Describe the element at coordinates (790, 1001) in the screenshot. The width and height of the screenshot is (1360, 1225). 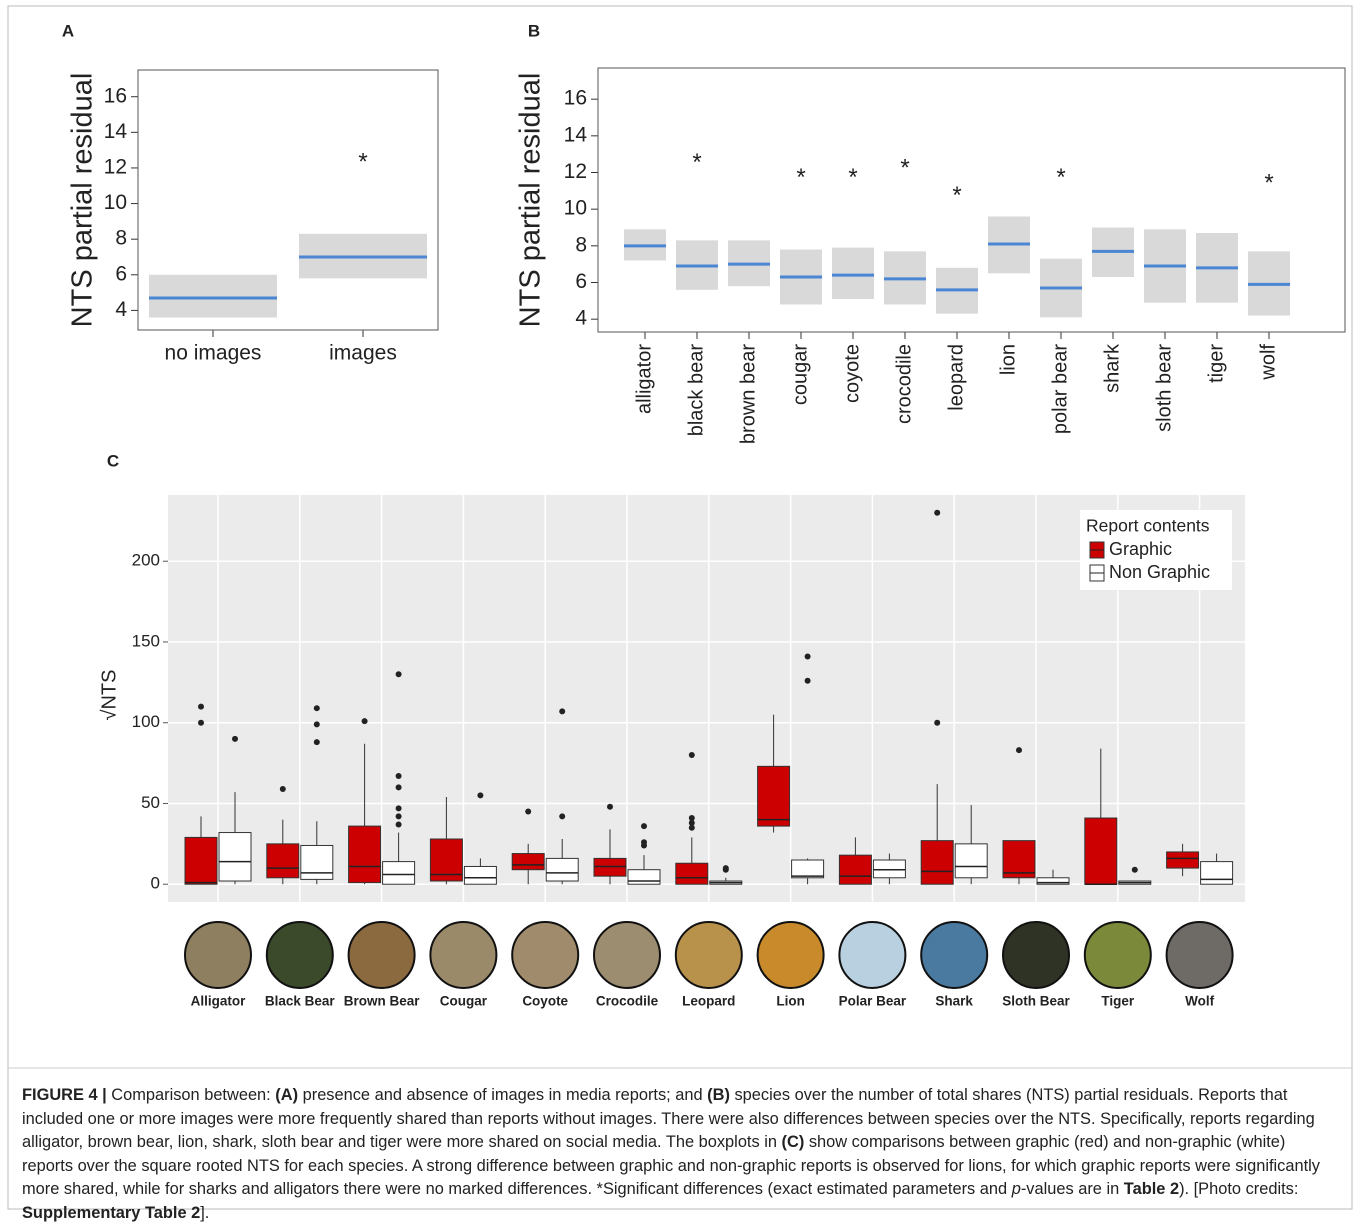
I see `x-tick-label: Lion` at that location.